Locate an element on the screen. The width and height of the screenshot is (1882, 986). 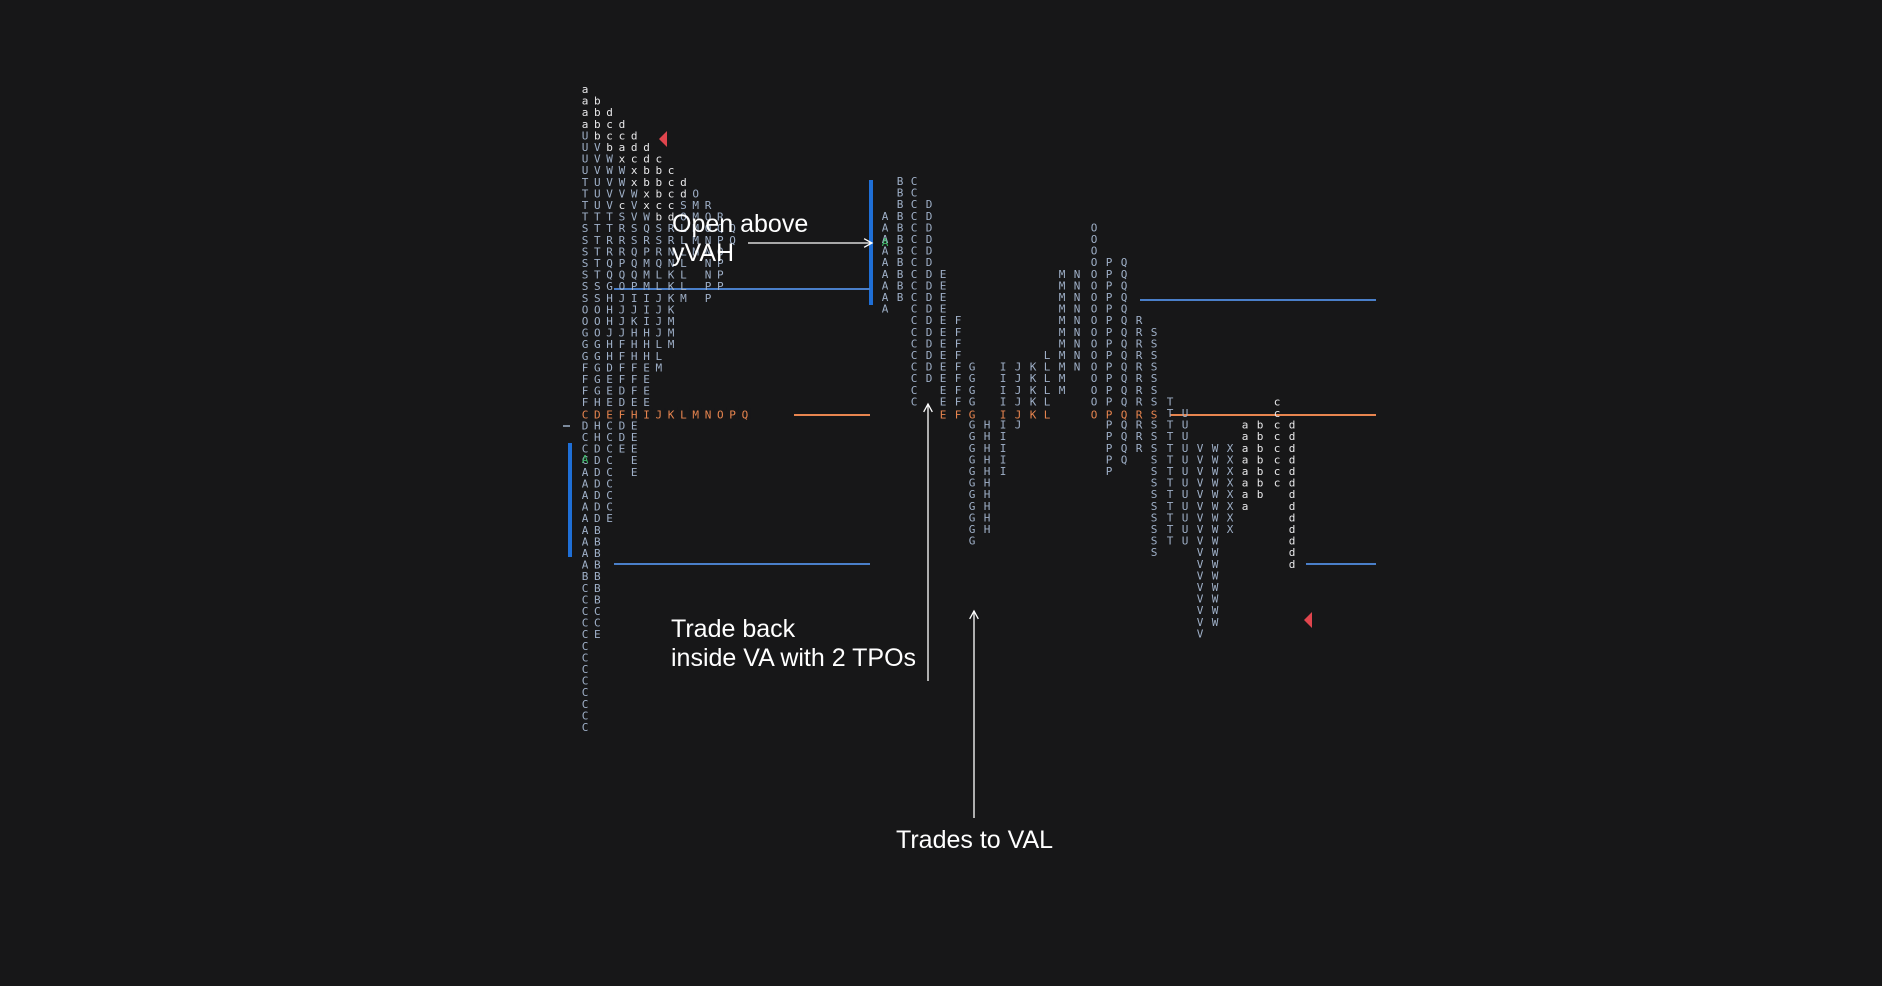
poc-letter: K is located at coordinates (671, 415).